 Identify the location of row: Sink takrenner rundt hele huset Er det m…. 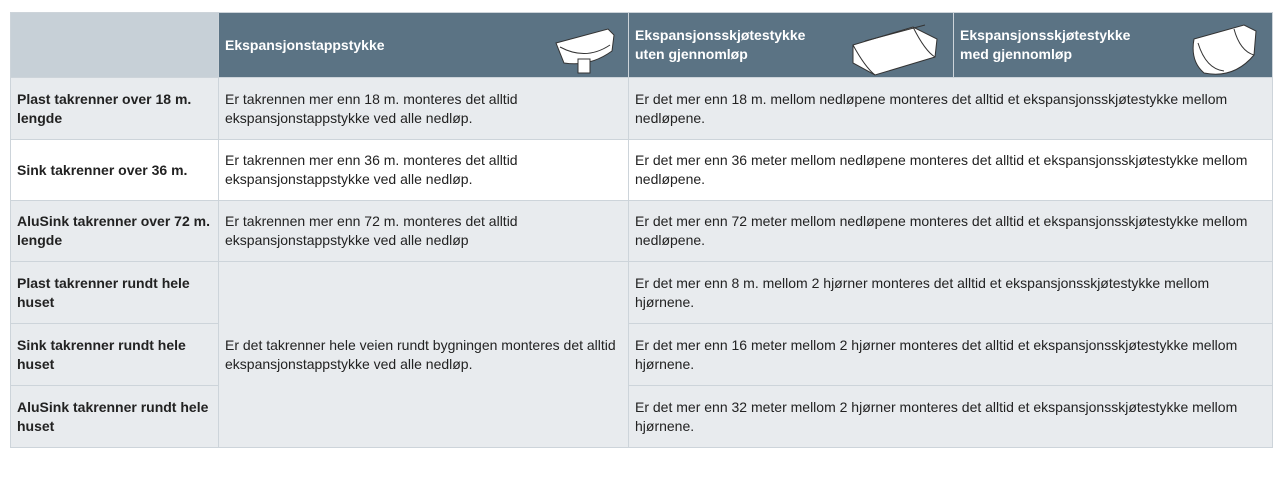
(641, 354).